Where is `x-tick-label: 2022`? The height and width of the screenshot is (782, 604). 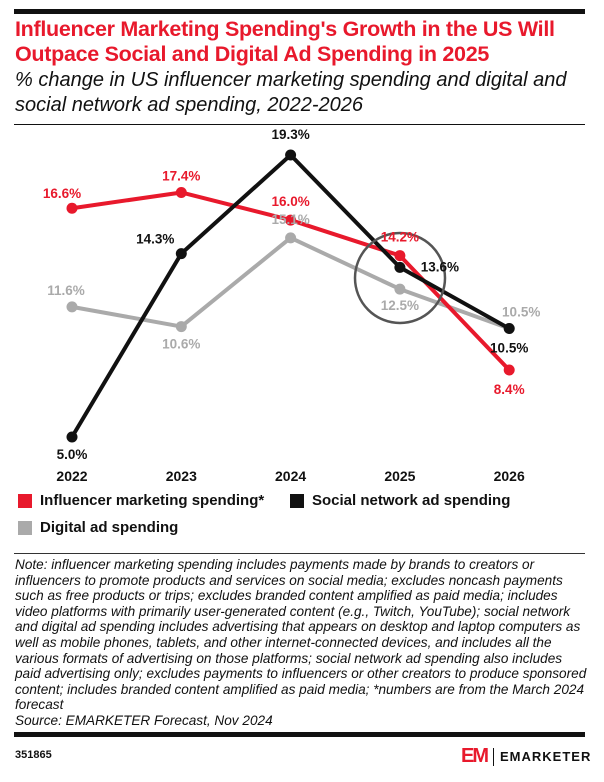 x-tick-label: 2022 is located at coordinates (71, 476).